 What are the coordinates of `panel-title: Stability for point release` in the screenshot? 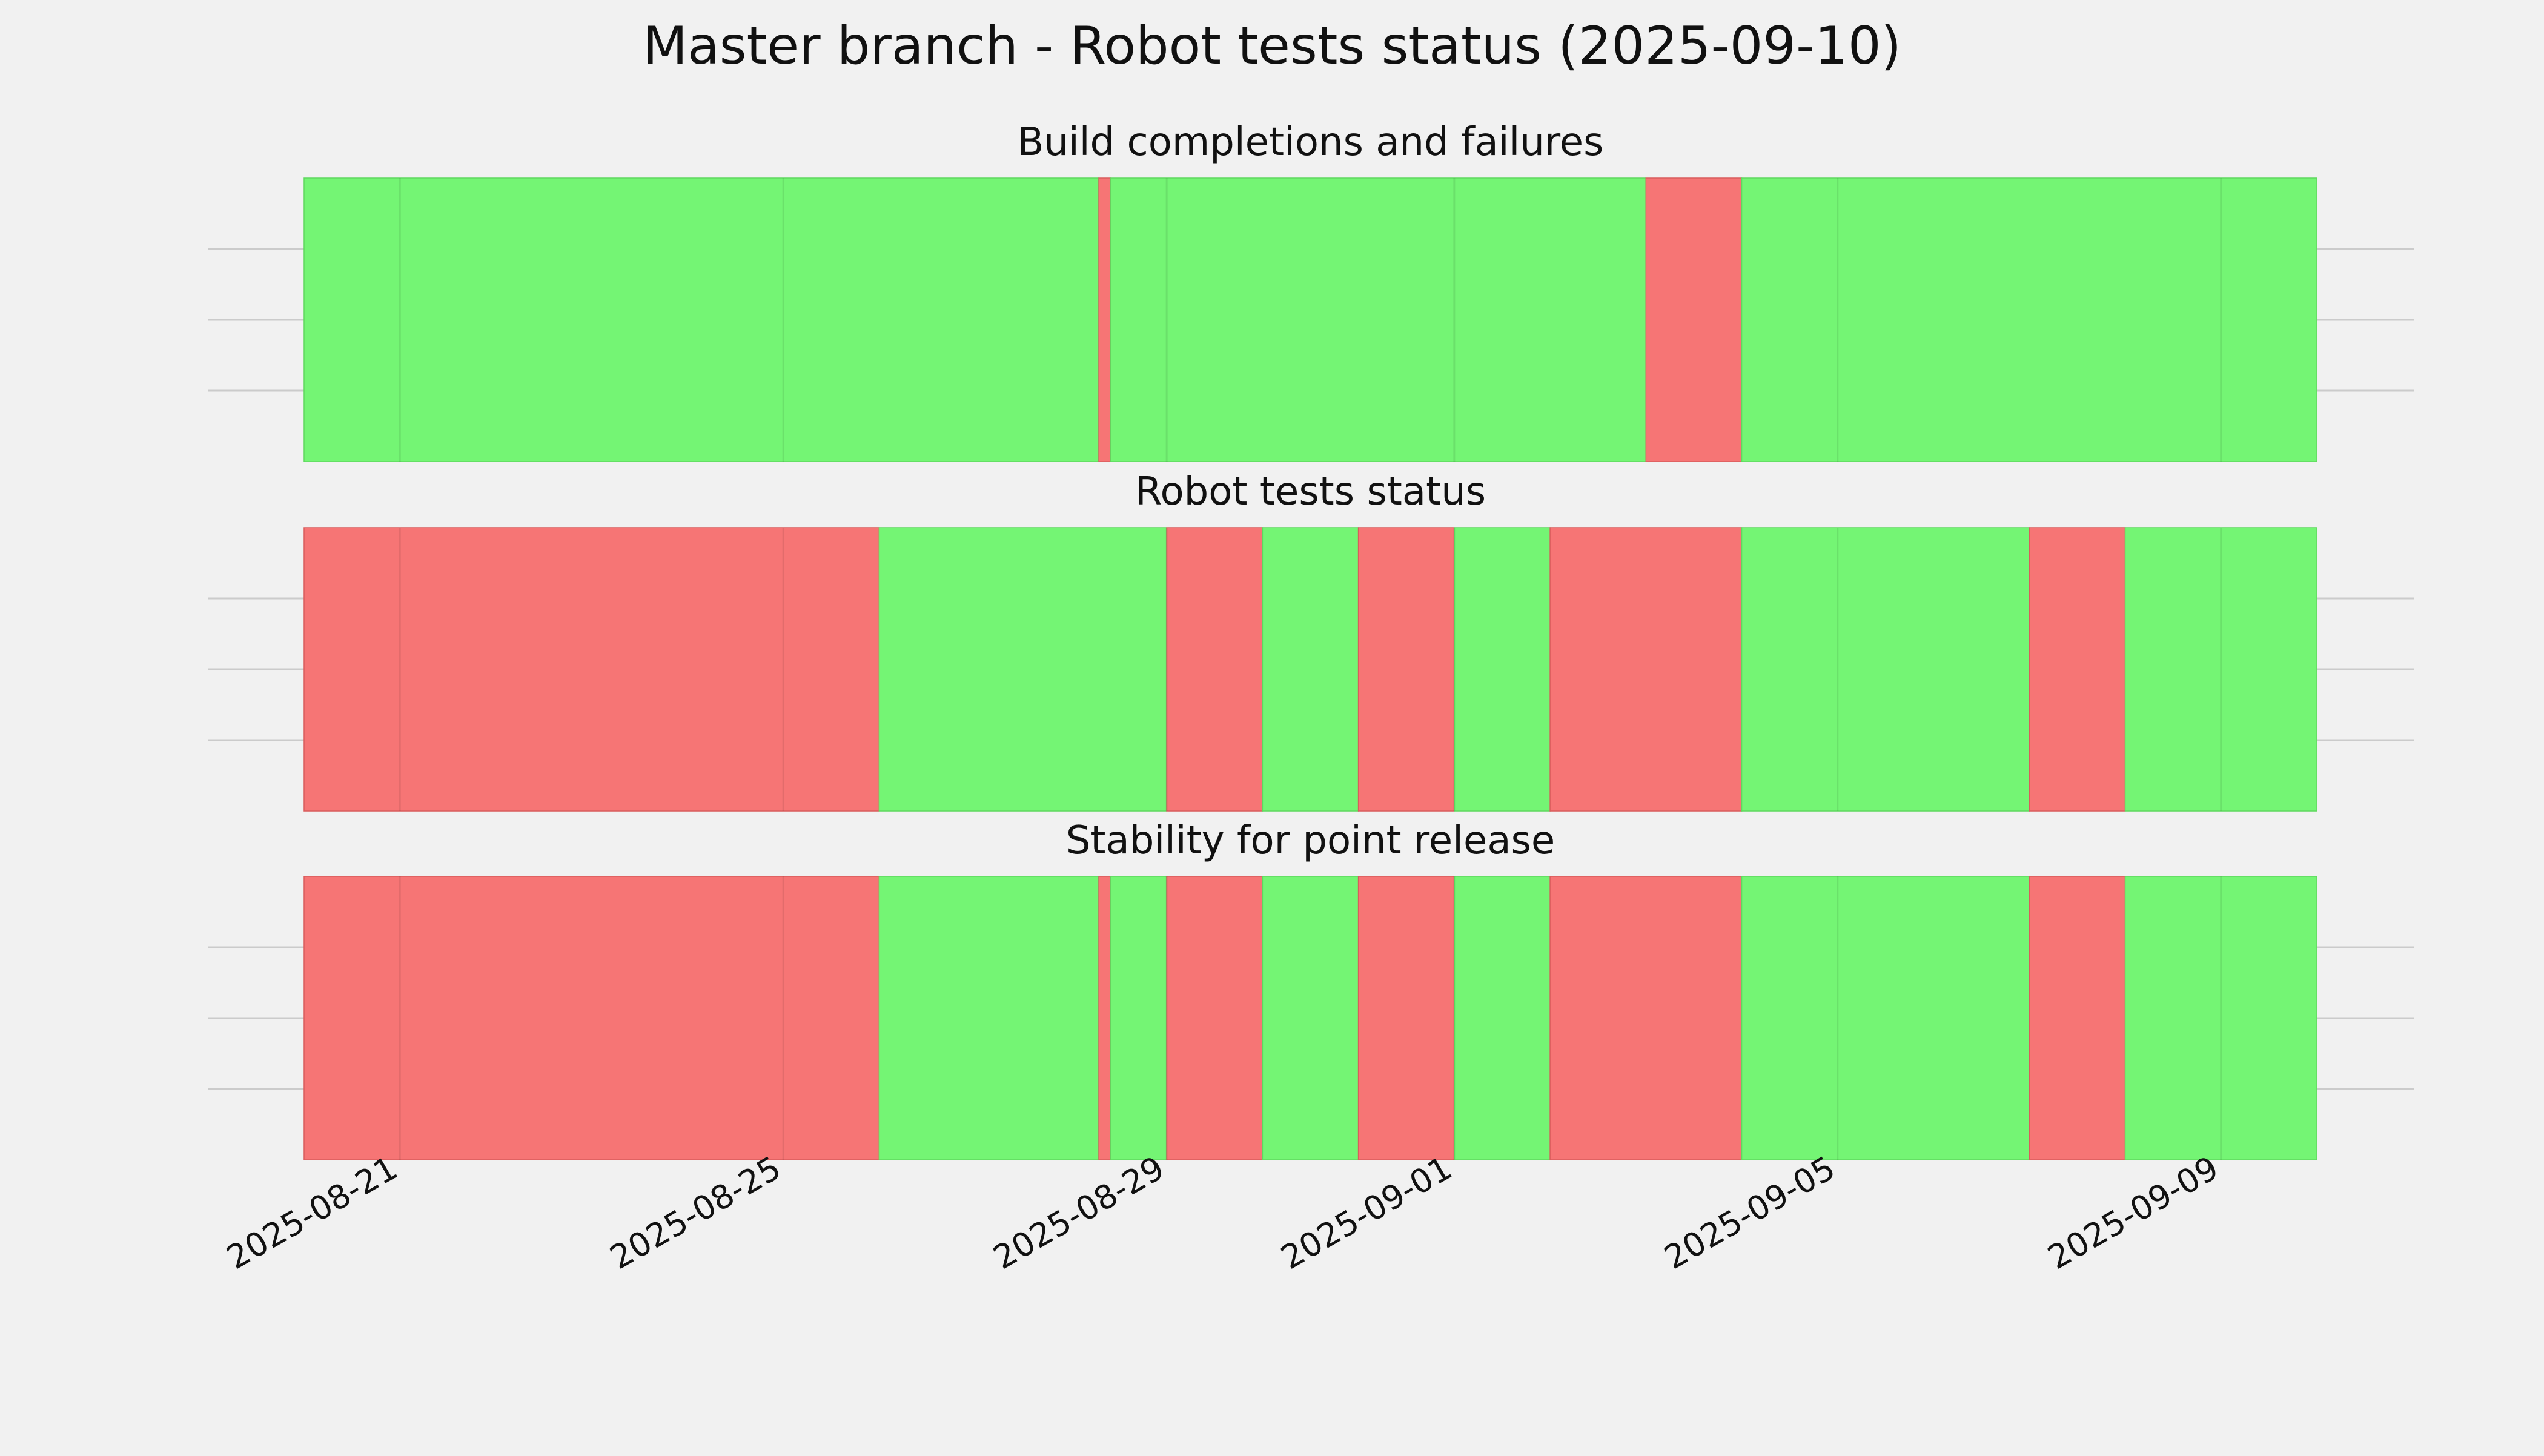 It's located at (1311, 840).